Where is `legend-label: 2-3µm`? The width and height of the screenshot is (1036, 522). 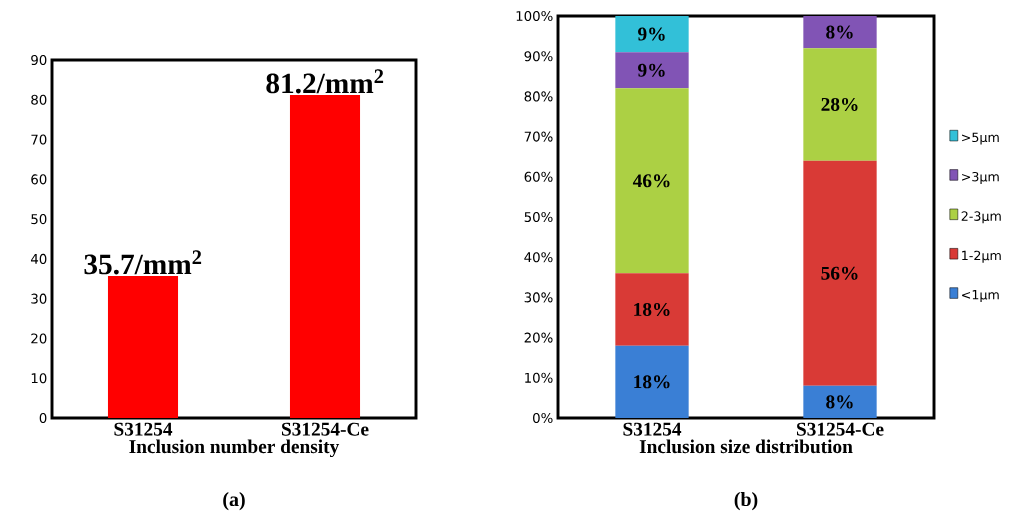 legend-label: 2-3µm is located at coordinates (981, 217).